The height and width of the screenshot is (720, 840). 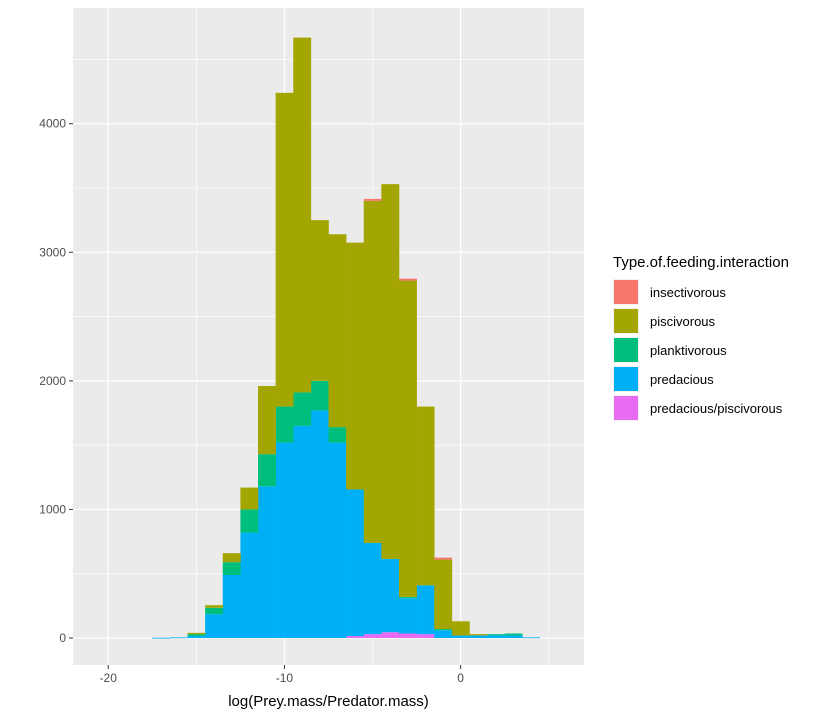 What do you see at coordinates (682, 379) in the screenshot?
I see `legend-label: predacious` at bounding box center [682, 379].